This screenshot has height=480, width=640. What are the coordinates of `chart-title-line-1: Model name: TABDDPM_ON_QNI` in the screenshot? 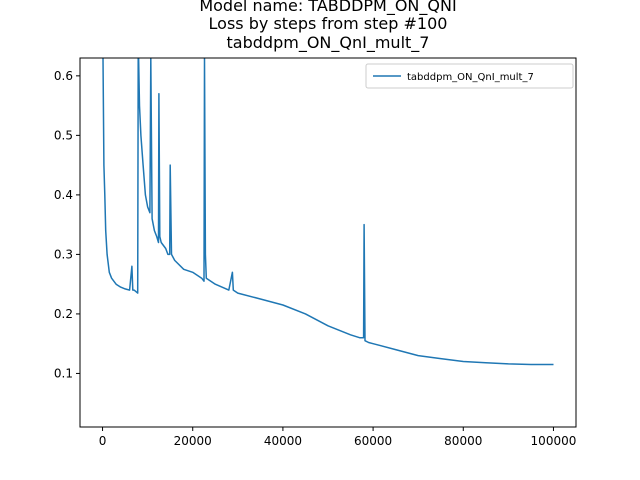 It's located at (327, 8).